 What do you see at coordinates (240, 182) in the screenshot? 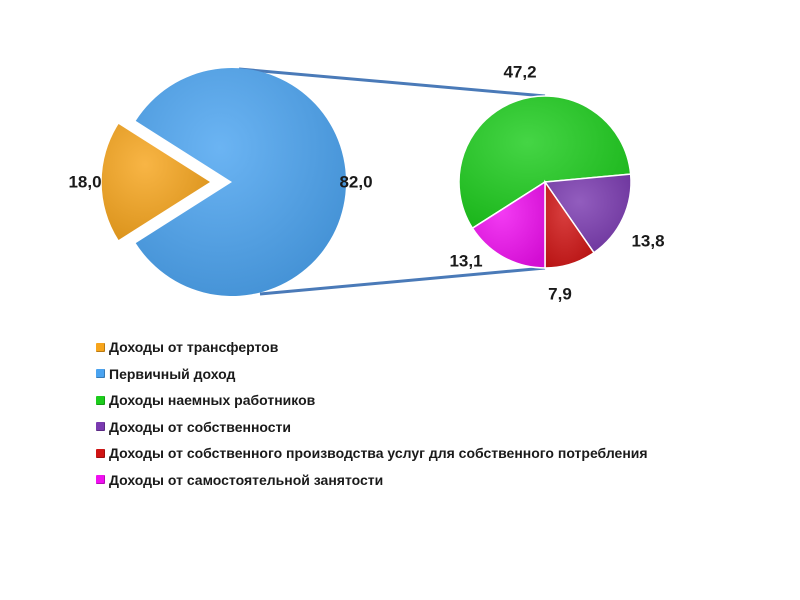
I see `pie-slice-primary-income` at bounding box center [240, 182].